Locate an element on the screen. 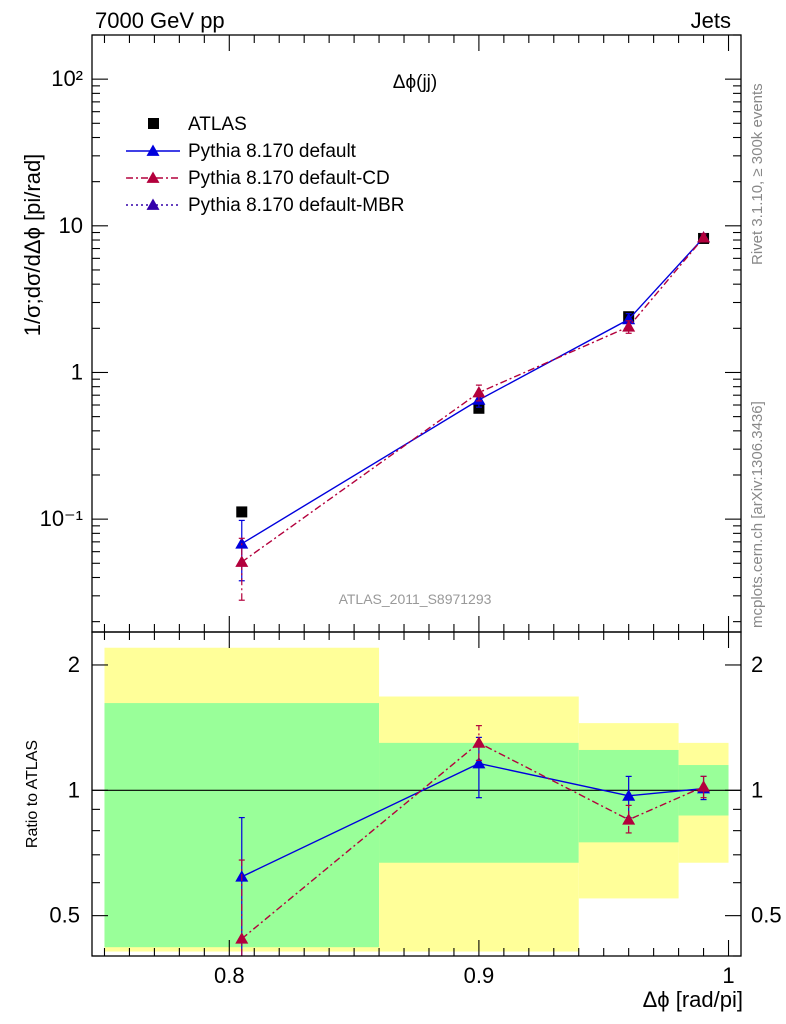 The image size is (786, 1024). header-energy-label: 7000 GeV pp is located at coordinates (160, 20).